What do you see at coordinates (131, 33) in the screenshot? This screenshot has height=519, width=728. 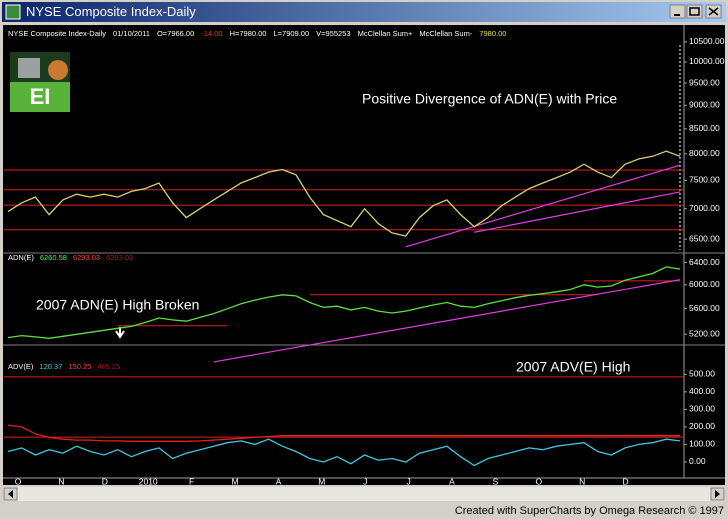 I see `header-item: 01/10/2011` at bounding box center [131, 33].